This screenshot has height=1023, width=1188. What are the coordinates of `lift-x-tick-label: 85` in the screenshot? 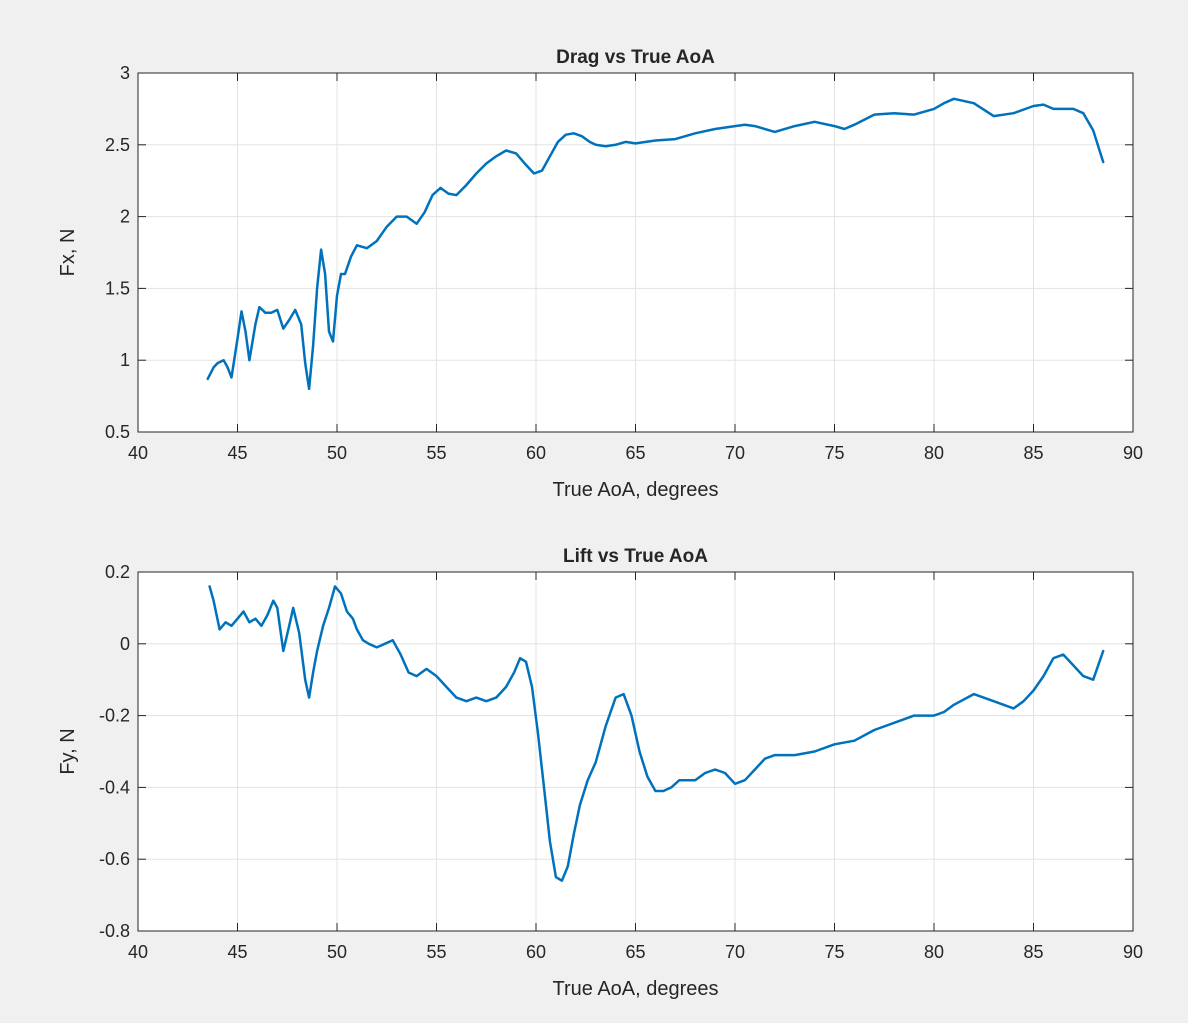 It's located at (1033, 952).